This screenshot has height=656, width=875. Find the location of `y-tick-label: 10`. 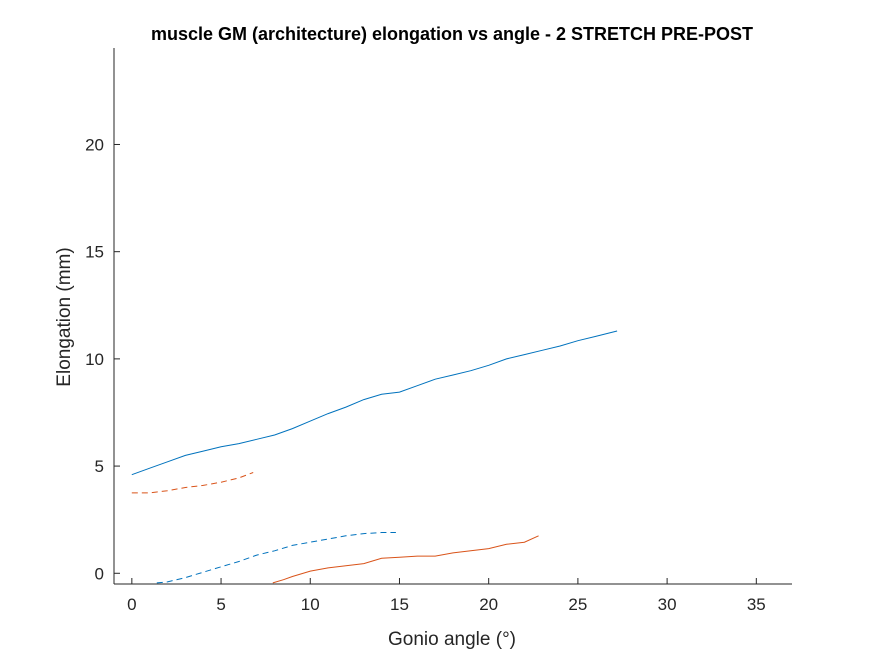

y-tick-label: 10 is located at coordinates (94, 359).